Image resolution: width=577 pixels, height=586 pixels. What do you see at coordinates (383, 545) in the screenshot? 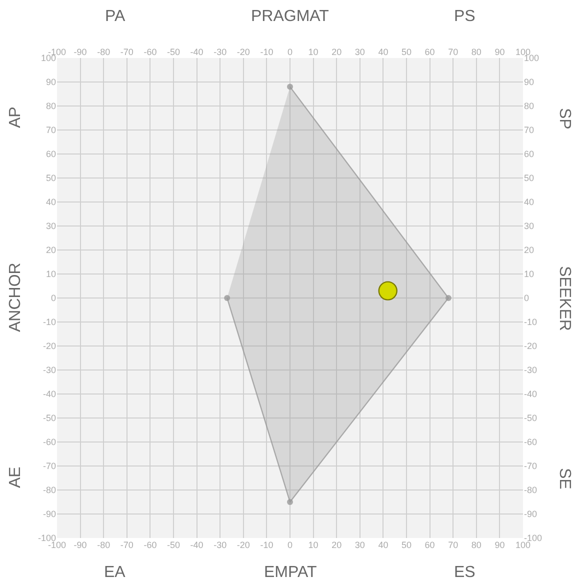
I see `x2-tick-label: 40` at bounding box center [383, 545].